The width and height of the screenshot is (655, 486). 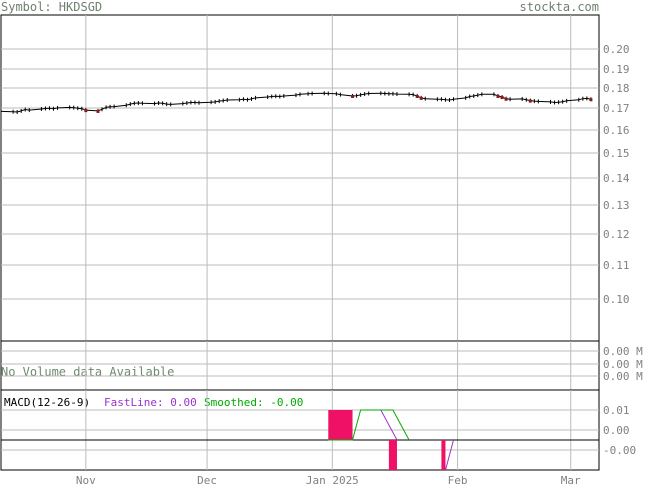 What do you see at coordinates (616, 265) in the screenshot?
I see `price-tick-label: 0.11` at bounding box center [616, 265].